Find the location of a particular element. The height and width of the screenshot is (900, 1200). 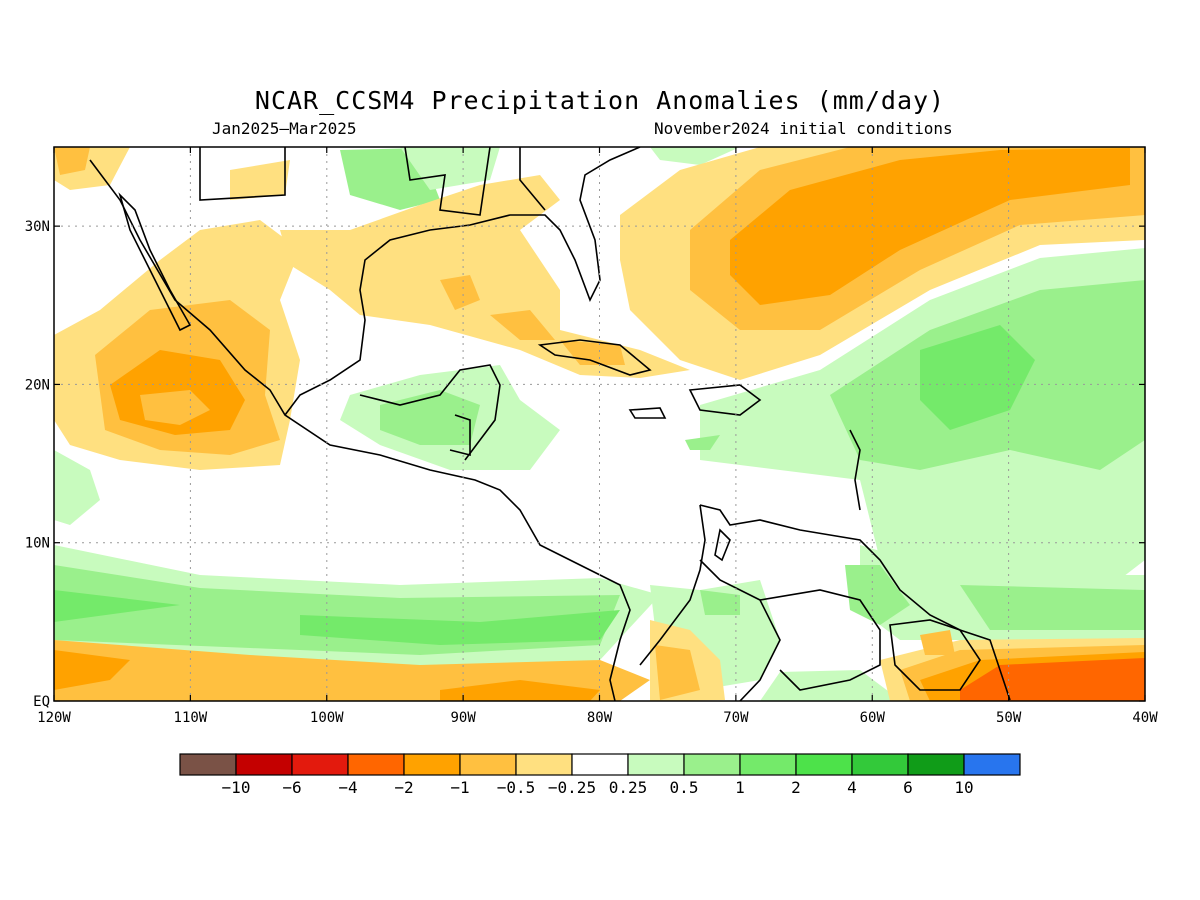

legend-label: −6 is located at coordinates (291, 787).